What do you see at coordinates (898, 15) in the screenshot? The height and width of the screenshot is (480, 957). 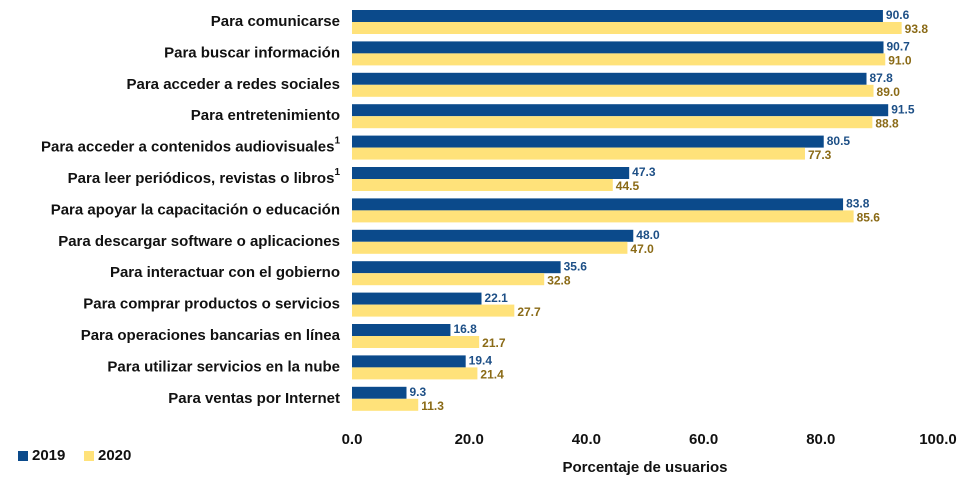 I see `value-label: 90.6` at bounding box center [898, 15].